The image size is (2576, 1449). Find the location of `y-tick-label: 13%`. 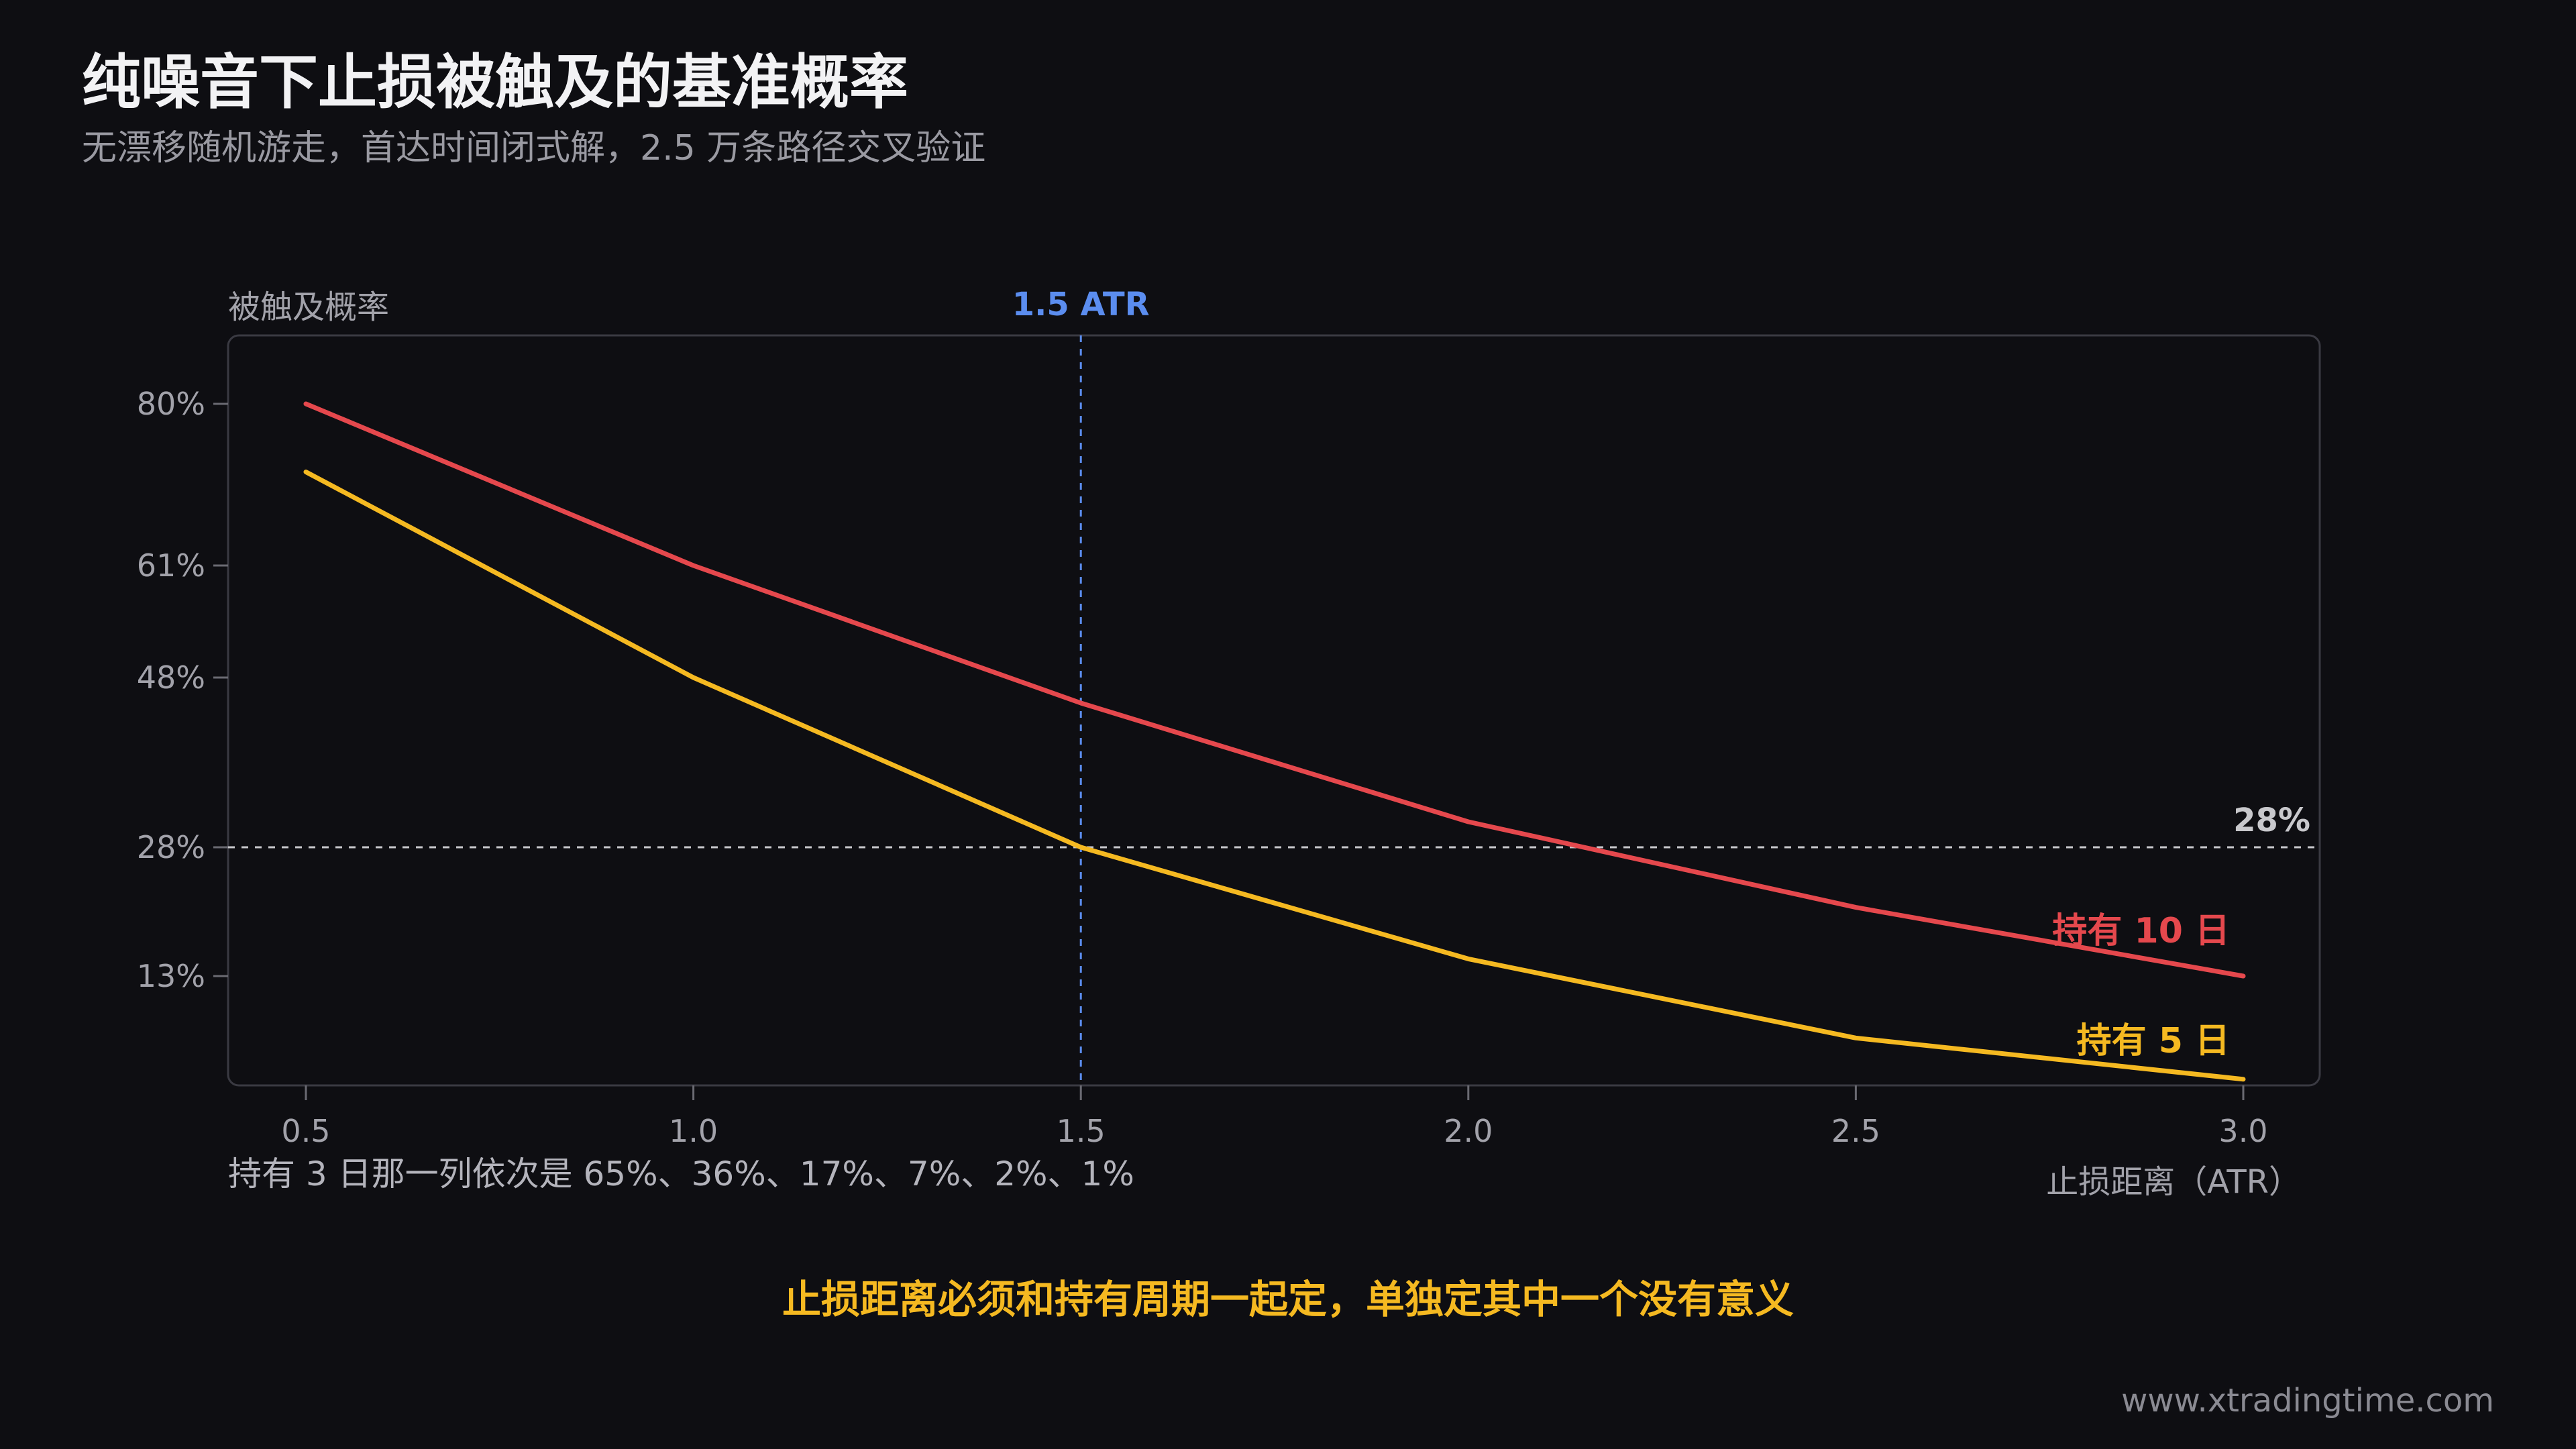

y-tick-label: 13% is located at coordinates (171, 976).